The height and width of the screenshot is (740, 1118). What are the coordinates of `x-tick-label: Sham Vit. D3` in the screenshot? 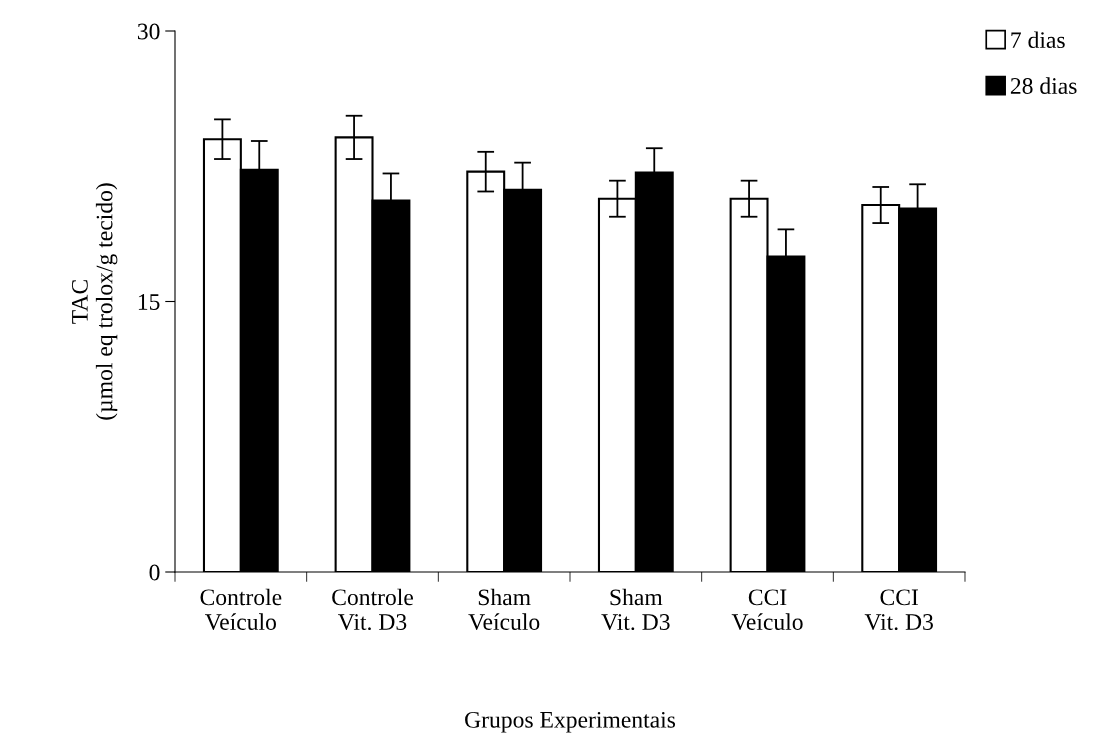 It's located at (635, 609).